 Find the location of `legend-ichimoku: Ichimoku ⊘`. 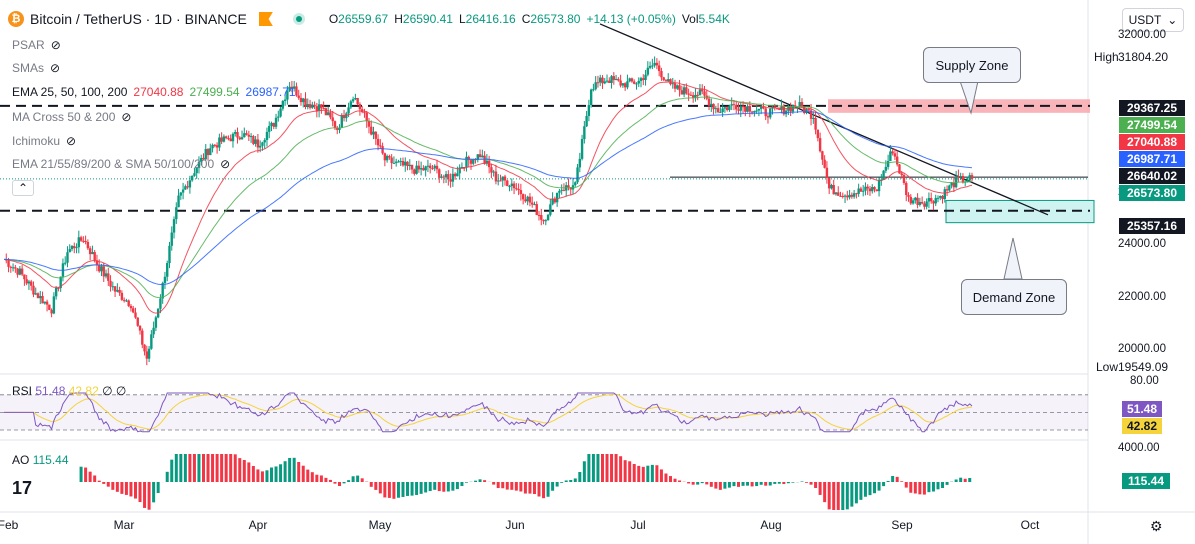

legend-ichimoku: Ichimoku ⊘ is located at coordinates (44, 141).